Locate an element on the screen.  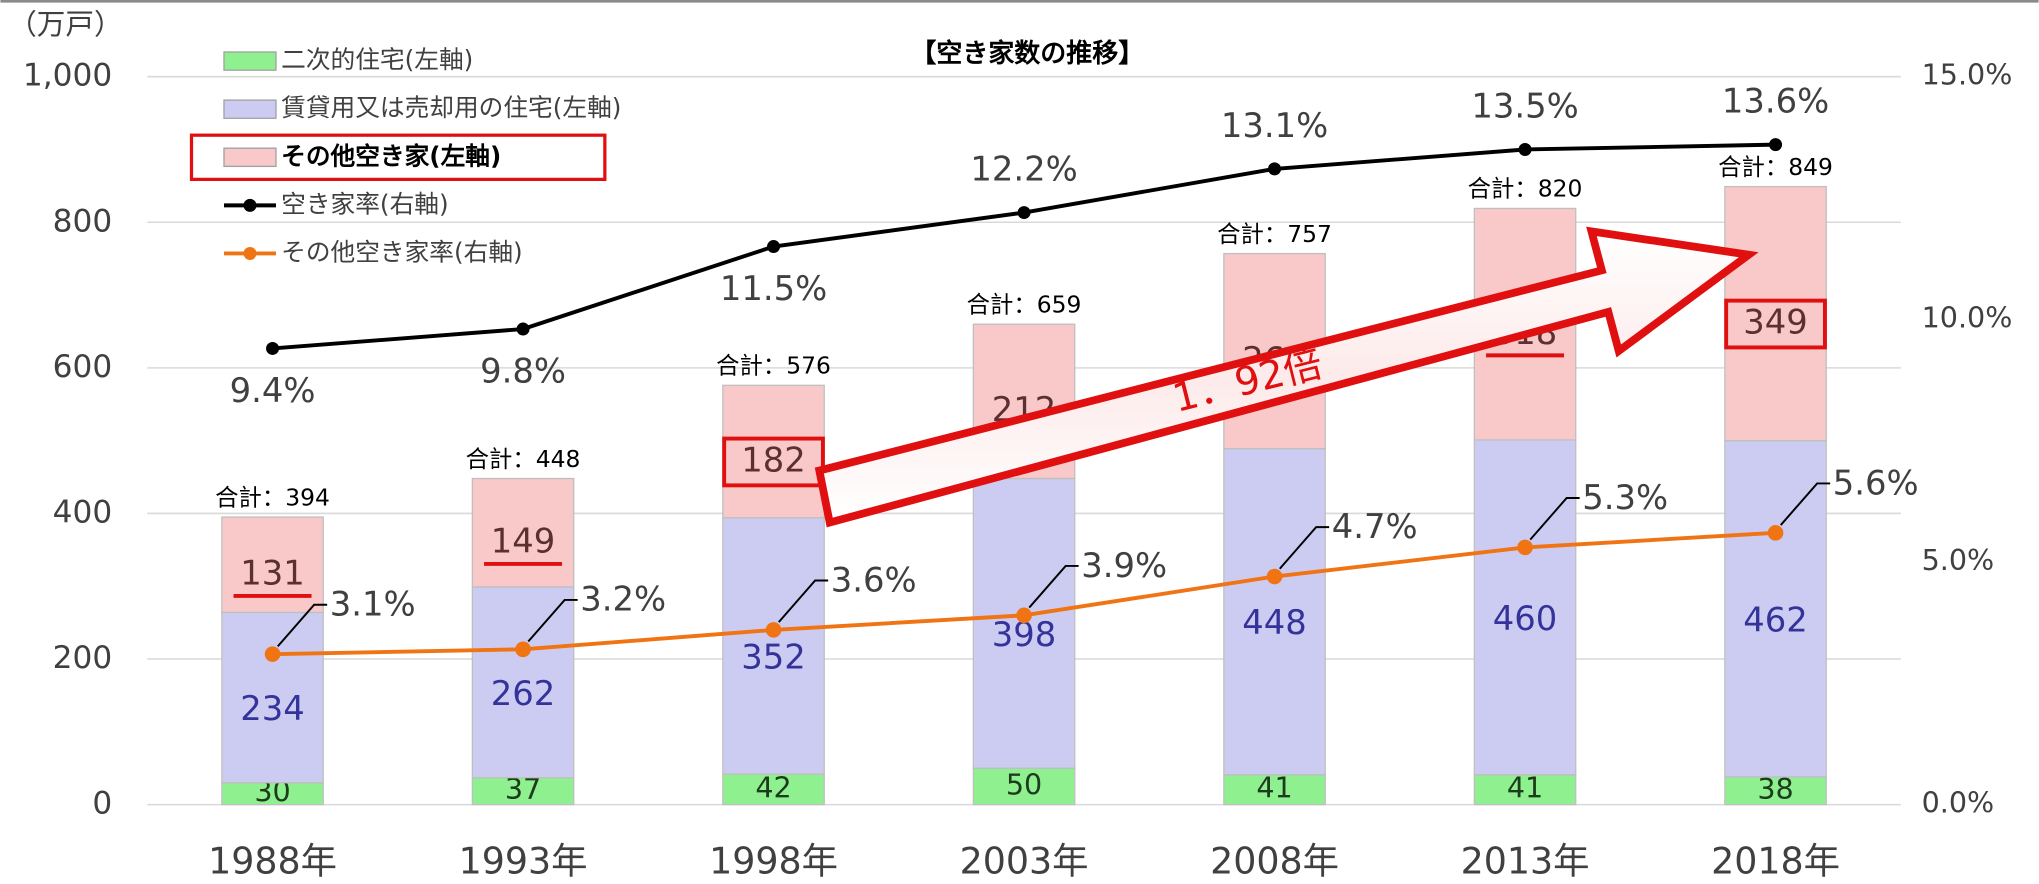
y-axis-label: （万戸） is located at coordinates (65, 24).